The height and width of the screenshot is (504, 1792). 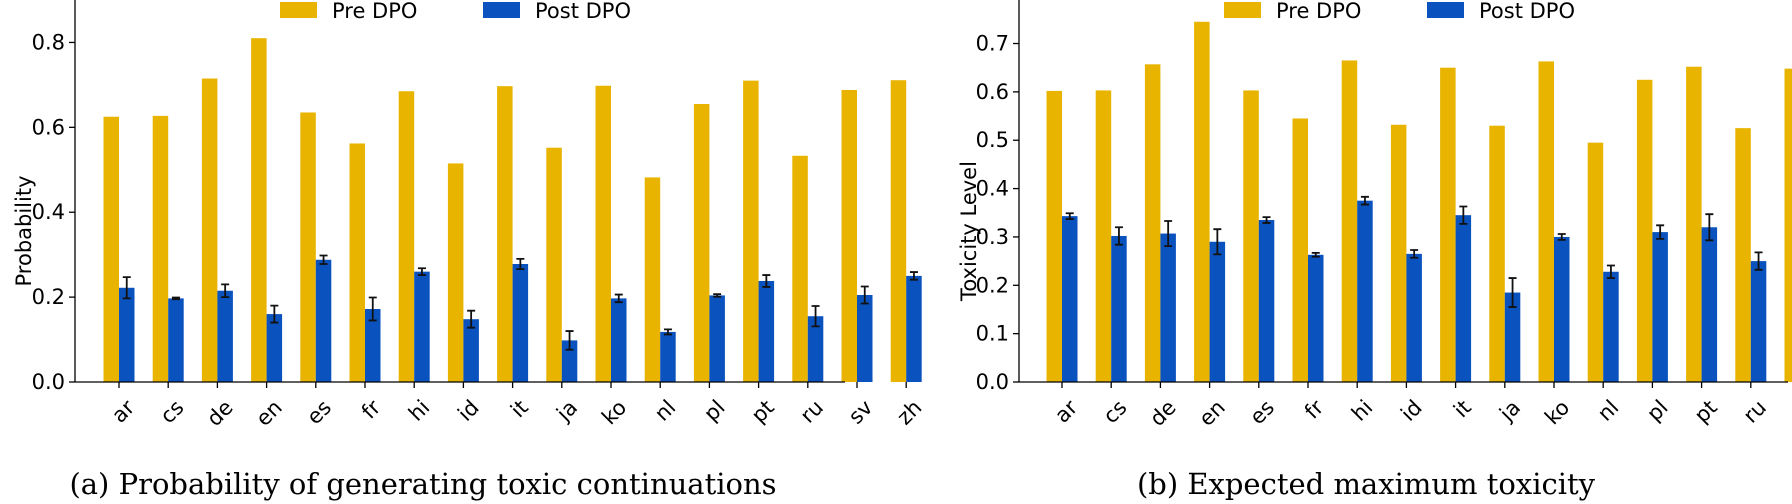 What do you see at coordinates (1512, 337) in the screenshot?
I see `bar-post-dpo-ja` at bounding box center [1512, 337].